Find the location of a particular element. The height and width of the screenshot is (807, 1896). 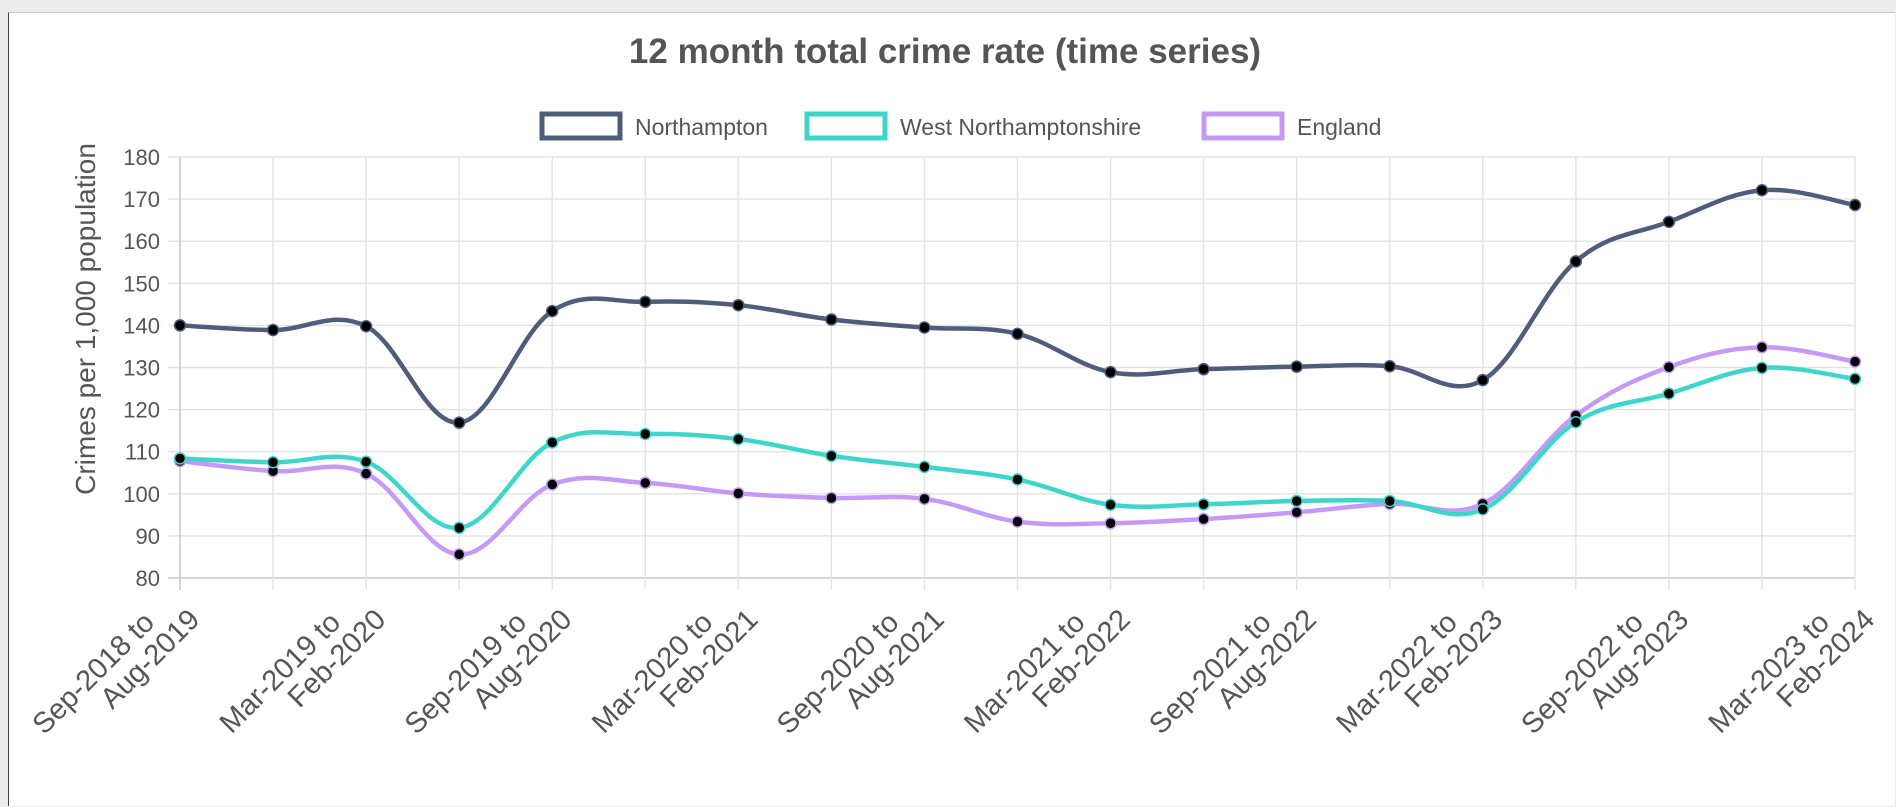

y-tick-label: 160 is located at coordinates (141, 241).